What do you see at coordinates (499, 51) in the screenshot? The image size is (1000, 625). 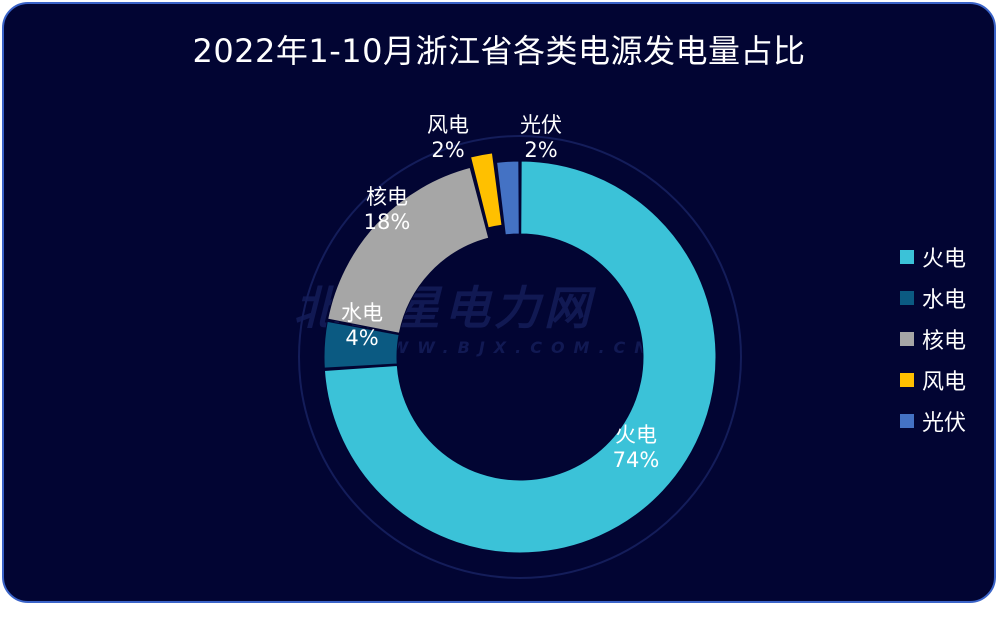 I see `chart-title: 2022年1-10月浙江省各类电源发电量占比` at bounding box center [499, 51].